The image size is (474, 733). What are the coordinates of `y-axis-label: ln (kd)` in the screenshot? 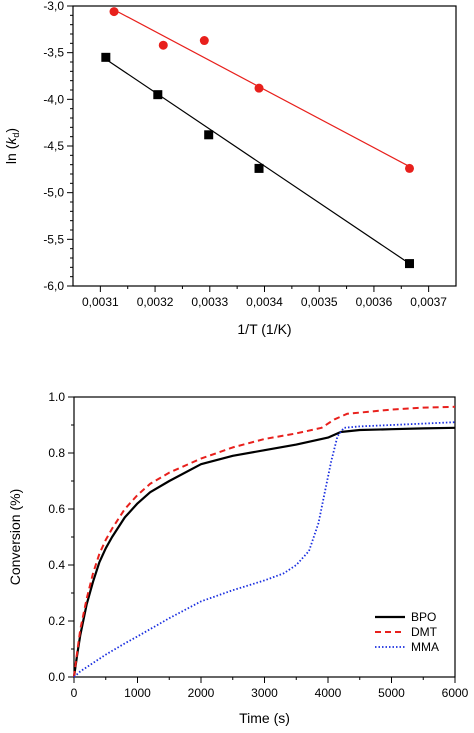 It's located at (12, 146).